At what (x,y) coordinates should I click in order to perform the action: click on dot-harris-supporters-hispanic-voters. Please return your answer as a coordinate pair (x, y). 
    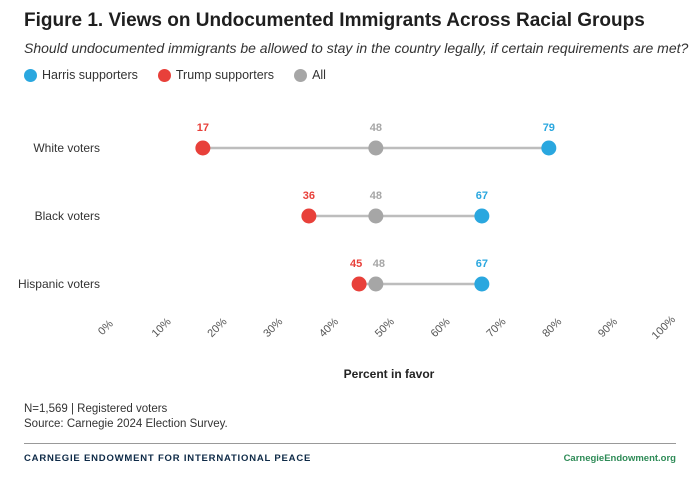
    Looking at the image, I should click on (482, 284).